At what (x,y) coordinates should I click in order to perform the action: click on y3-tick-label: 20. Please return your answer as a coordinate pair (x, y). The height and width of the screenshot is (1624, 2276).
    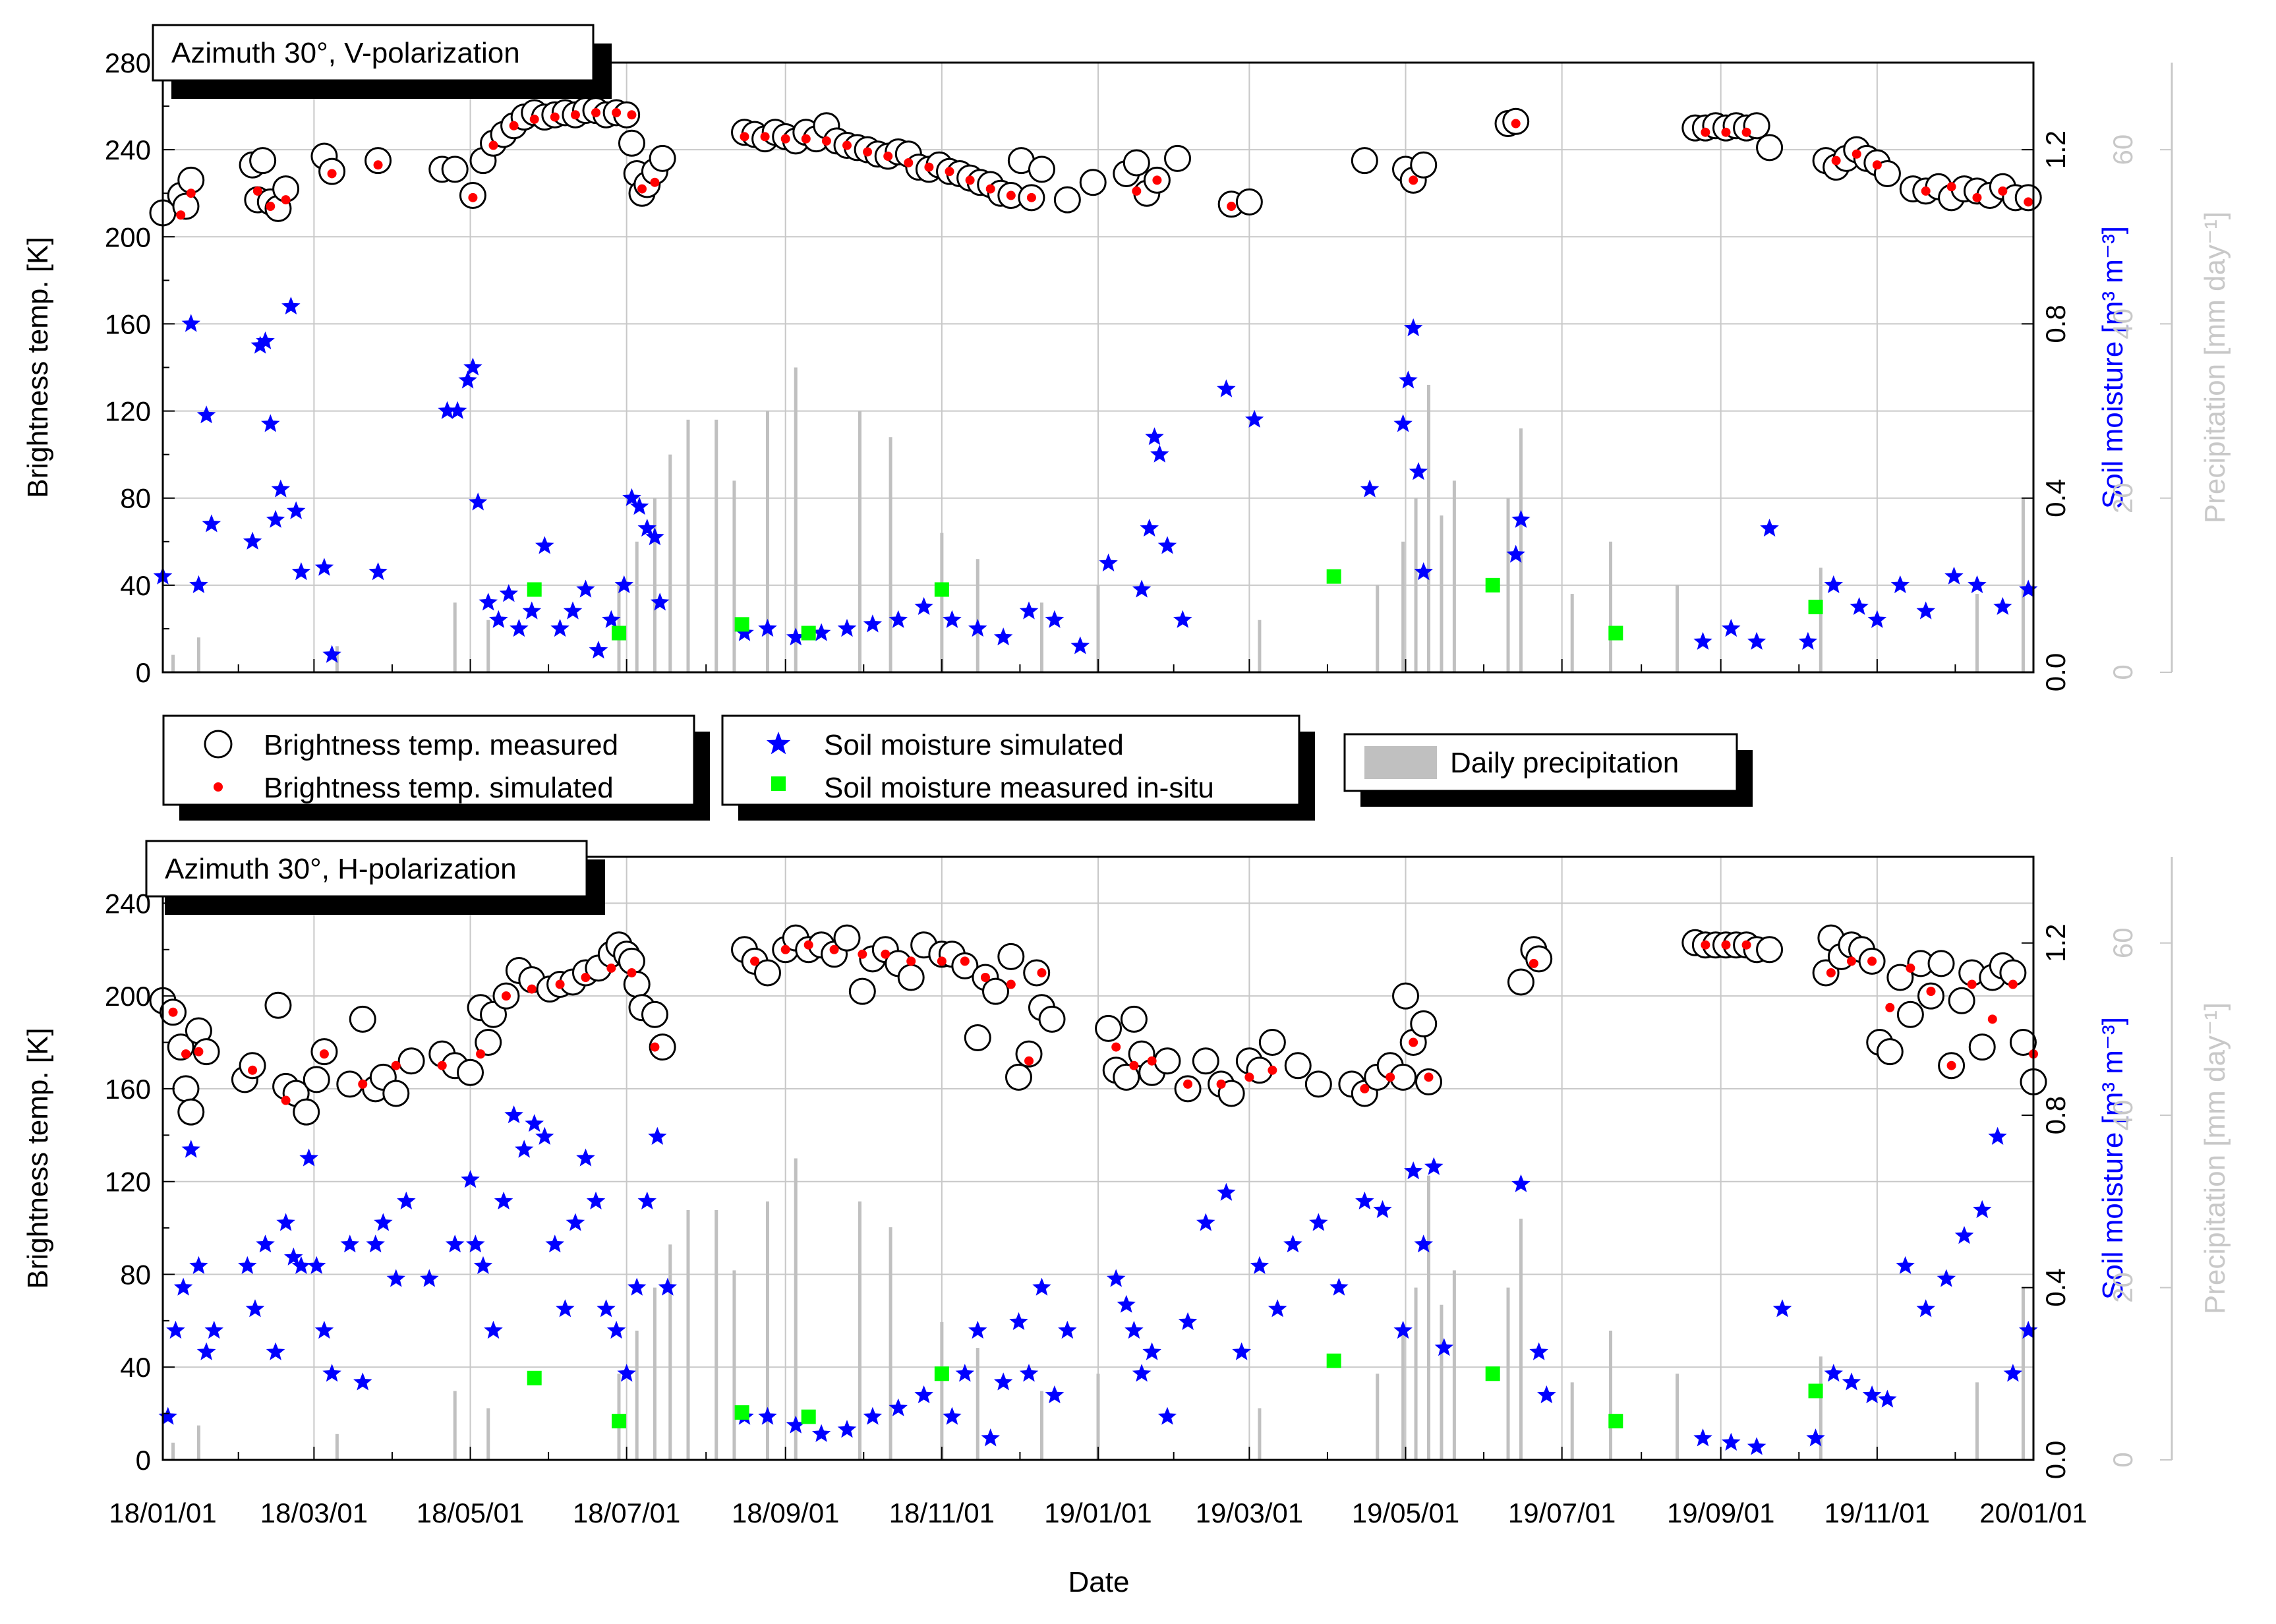
    Looking at the image, I should click on (2122, 1287).